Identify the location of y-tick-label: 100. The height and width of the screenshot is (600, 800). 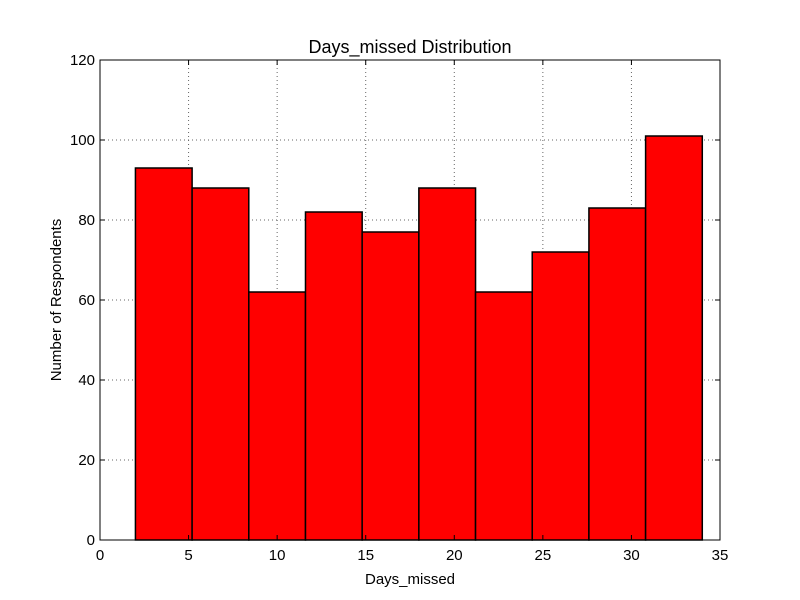
(82, 140).